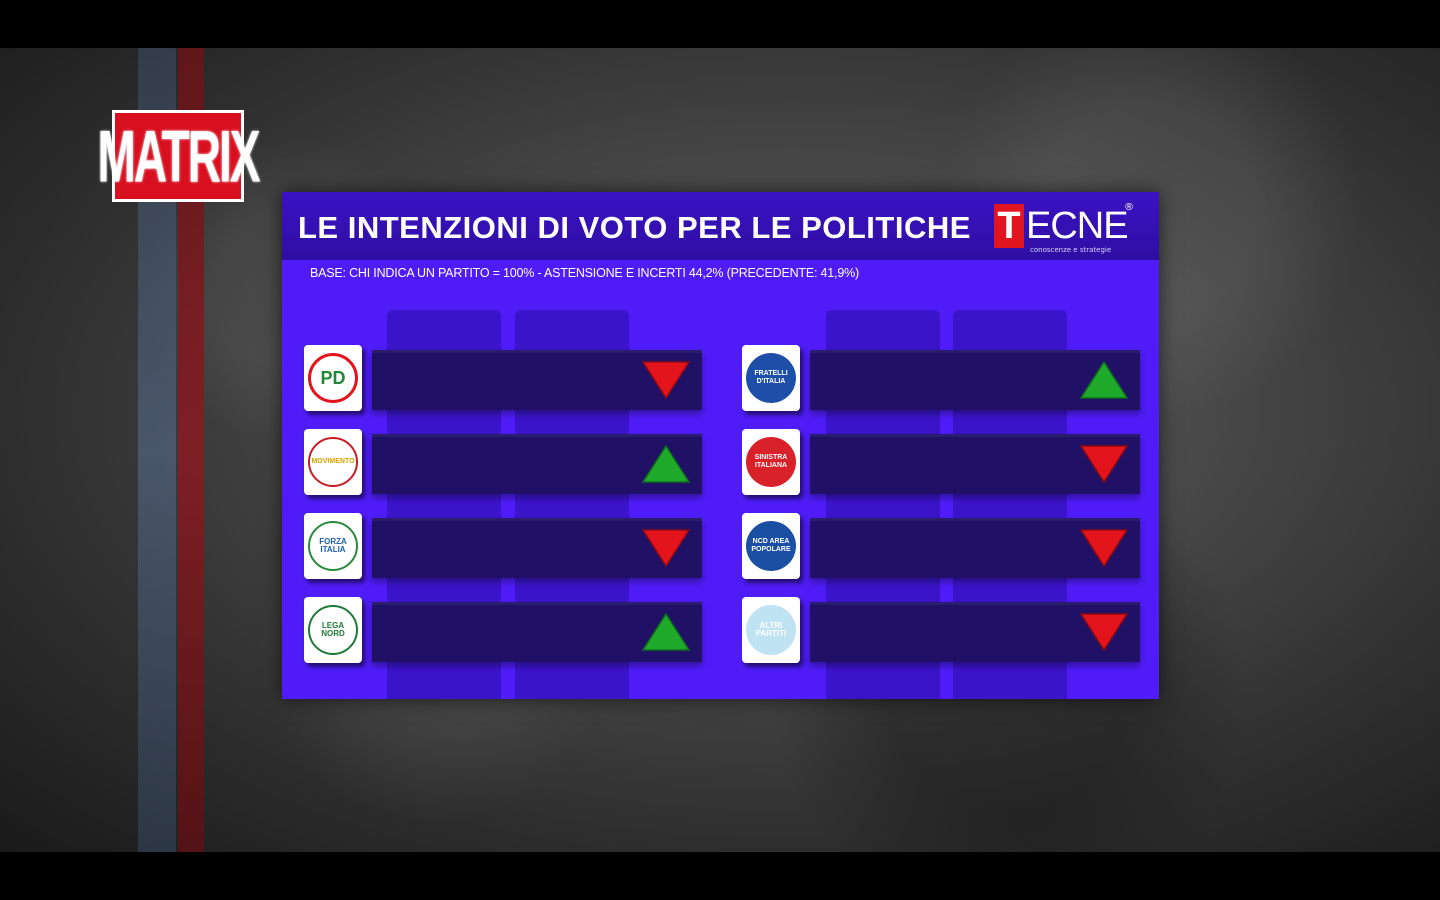 This screenshot has width=1440, height=900. Describe the element at coordinates (720, 24) in the screenshot. I see `letterbox-top` at that location.